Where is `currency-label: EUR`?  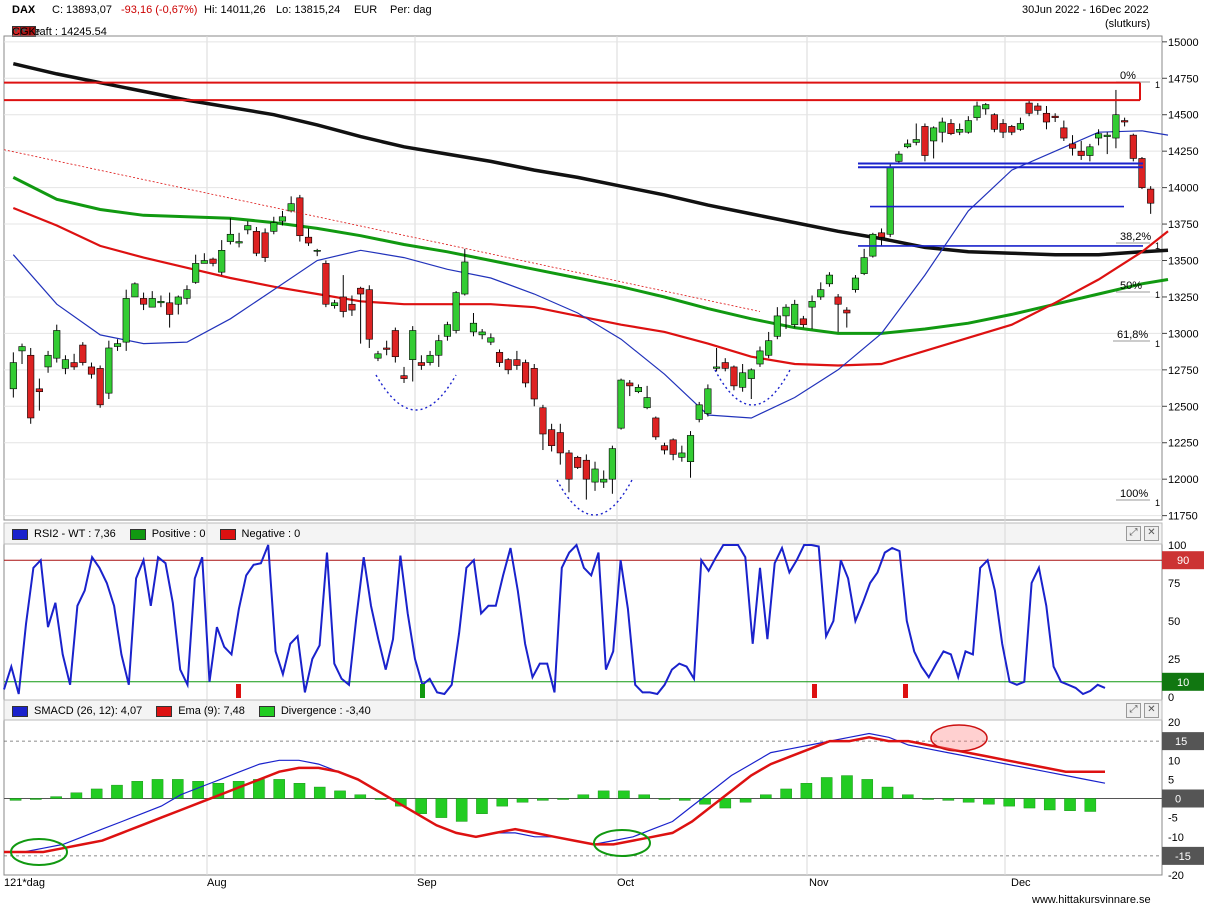 currency-label: EUR is located at coordinates (366, 10).